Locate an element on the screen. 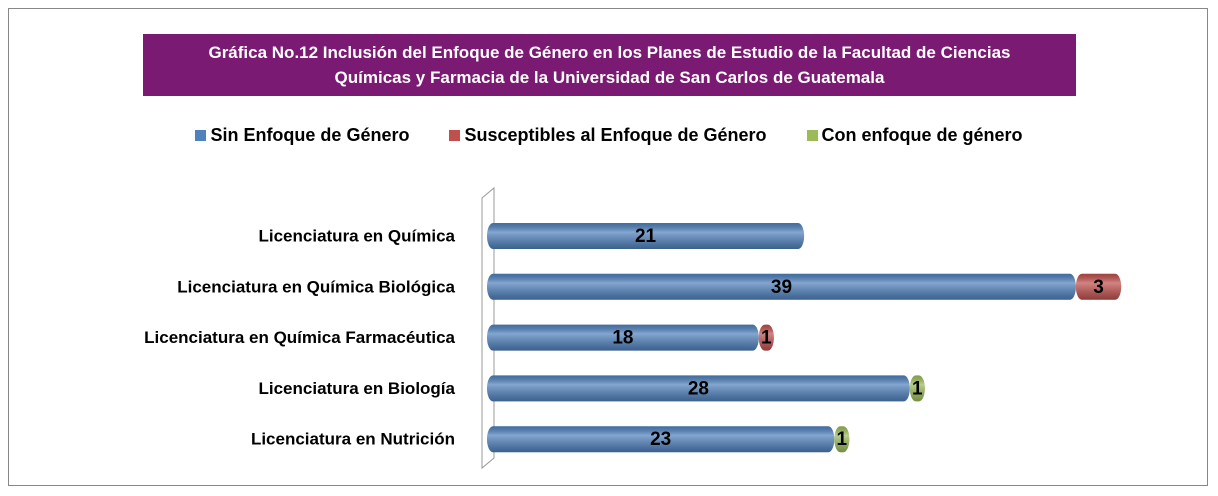 The height and width of the screenshot is (496, 1218). data-label: 21 is located at coordinates (646, 236).